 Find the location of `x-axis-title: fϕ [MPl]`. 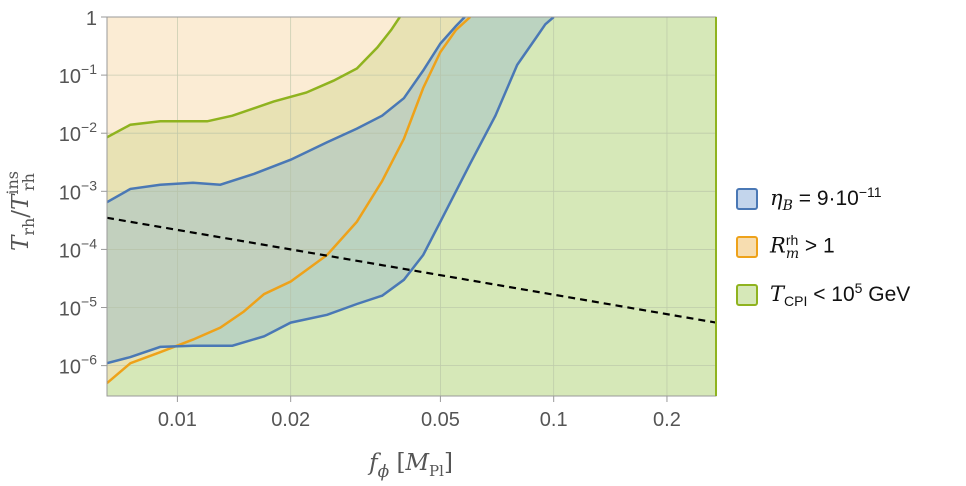

x-axis-title: fϕ [MPl] is located at coordinates (410, 466).